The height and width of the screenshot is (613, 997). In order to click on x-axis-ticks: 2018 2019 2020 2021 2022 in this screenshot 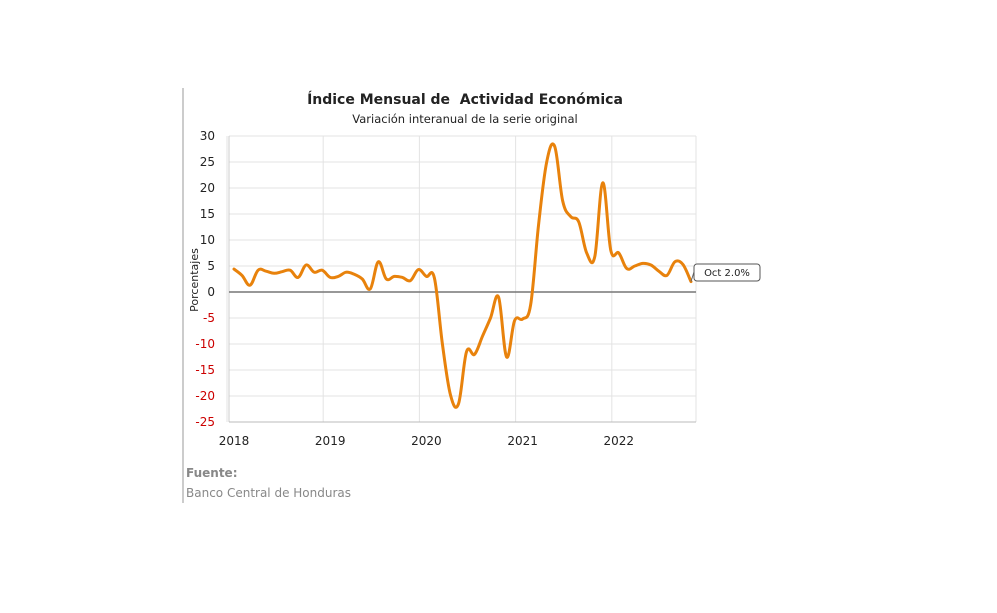, I will do `click(426, 441)`.